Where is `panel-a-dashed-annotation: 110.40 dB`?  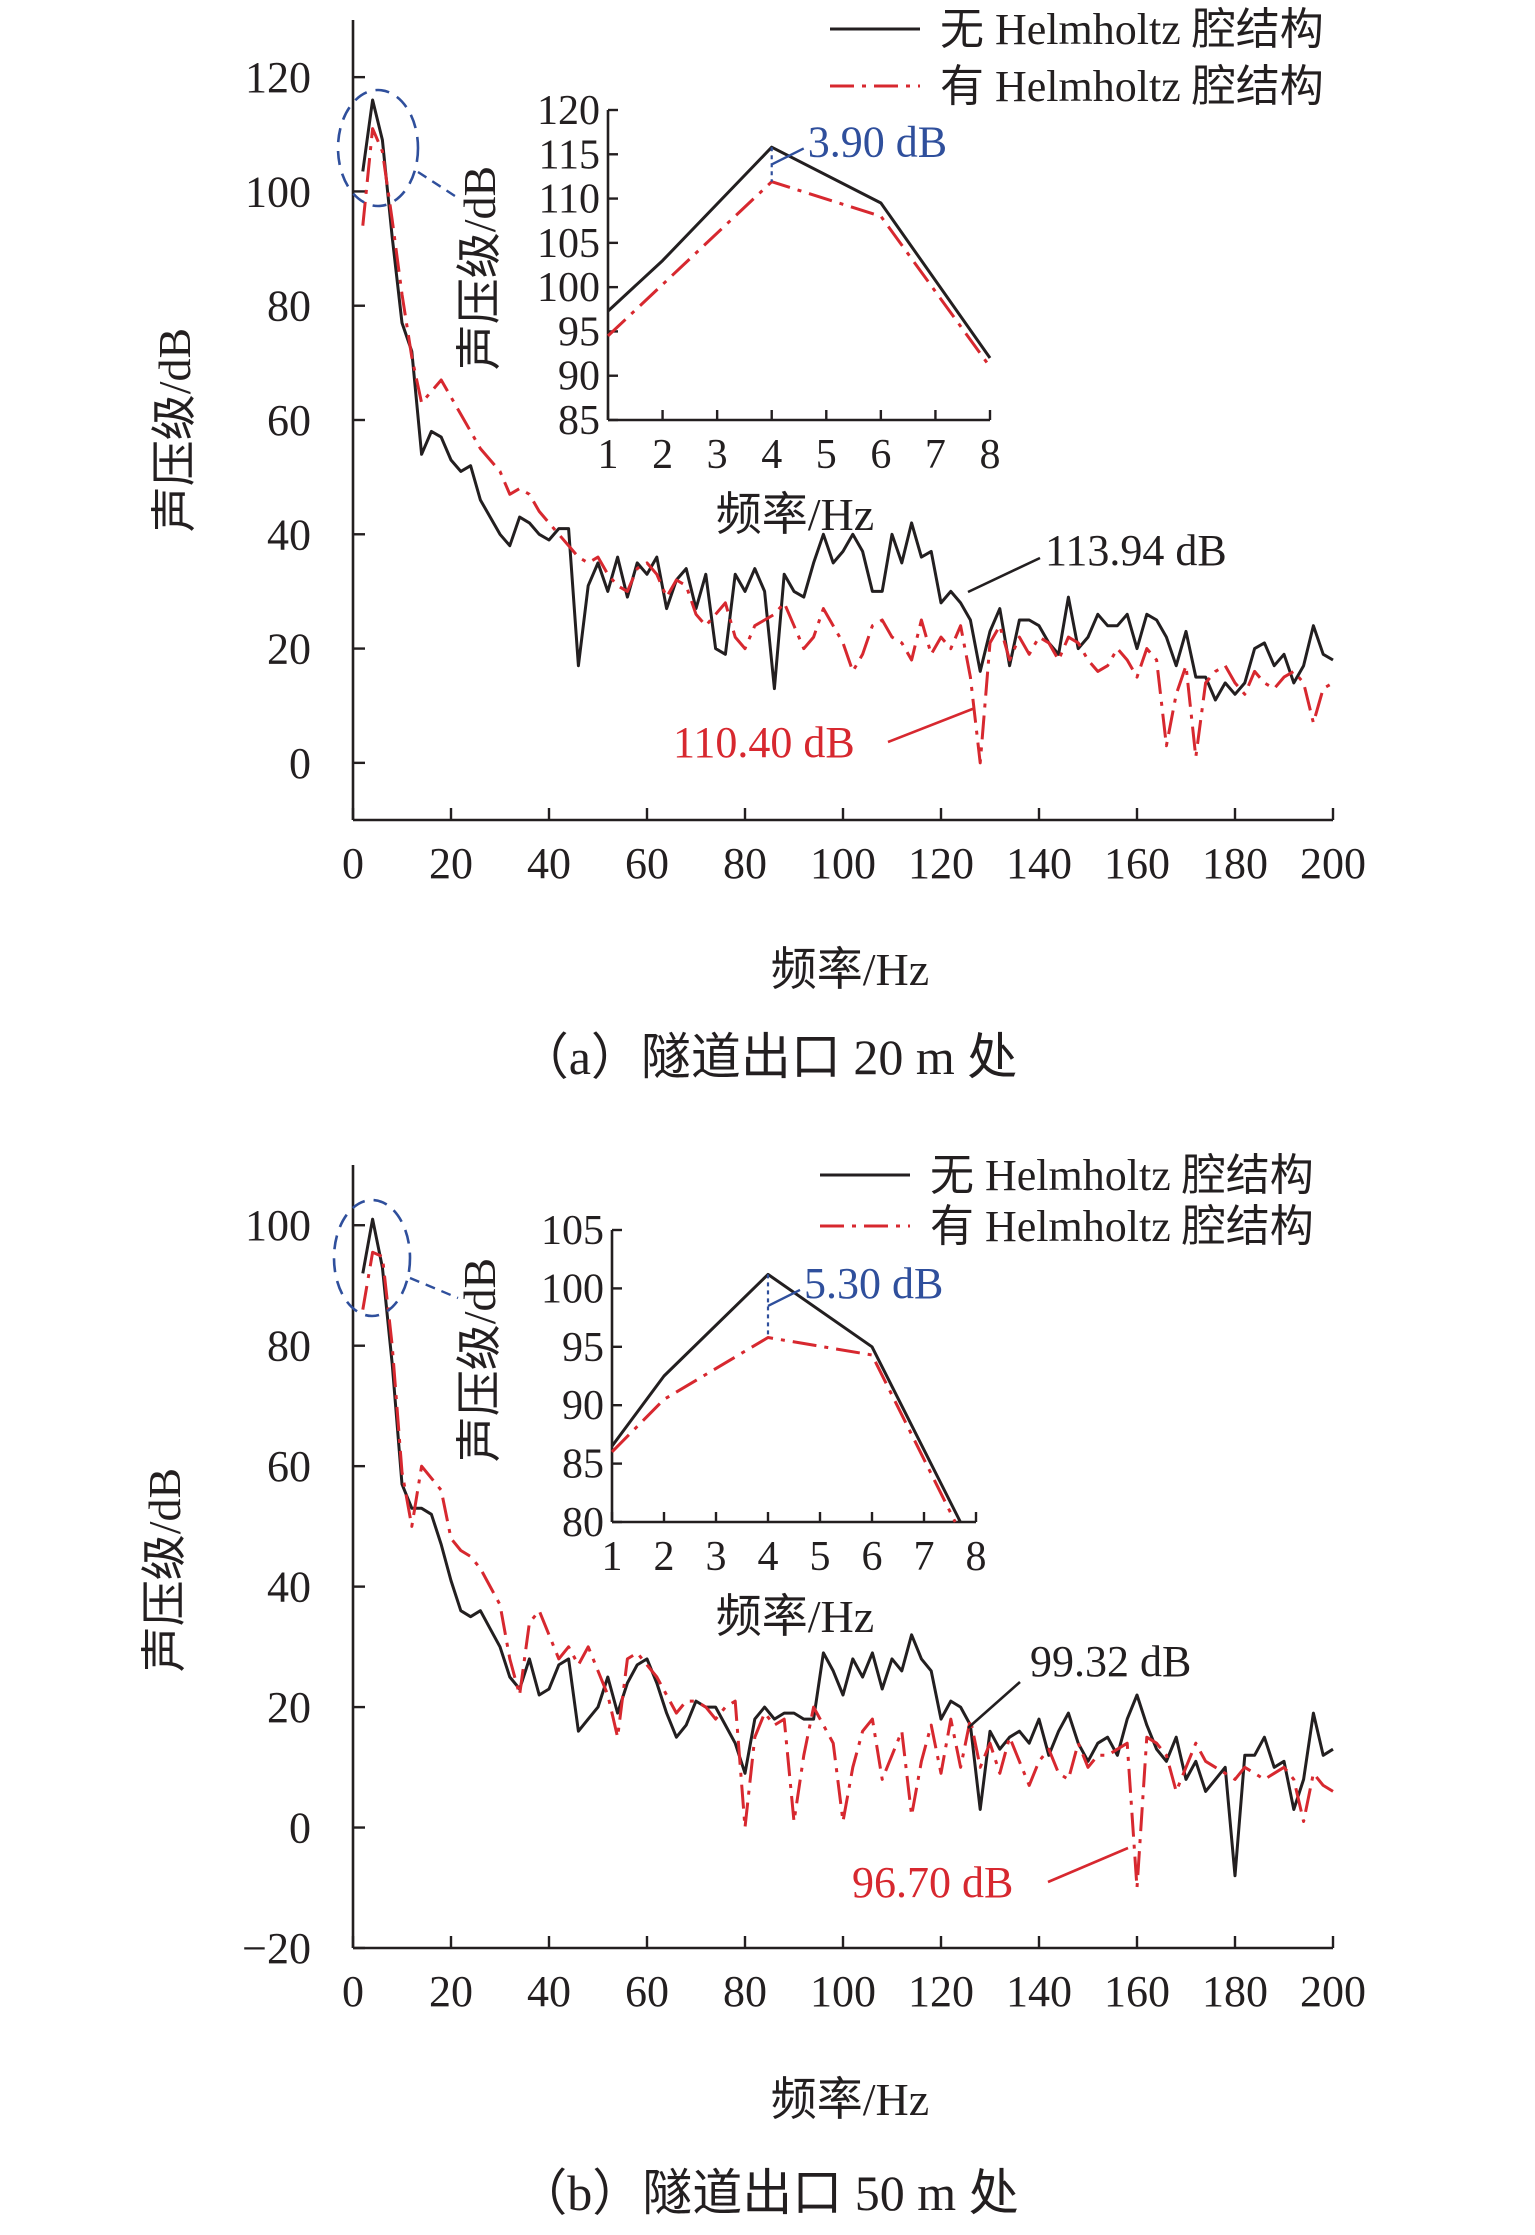 panel-a-dashed-annotation: 110.40 dB is located at coordinates (764, 742).